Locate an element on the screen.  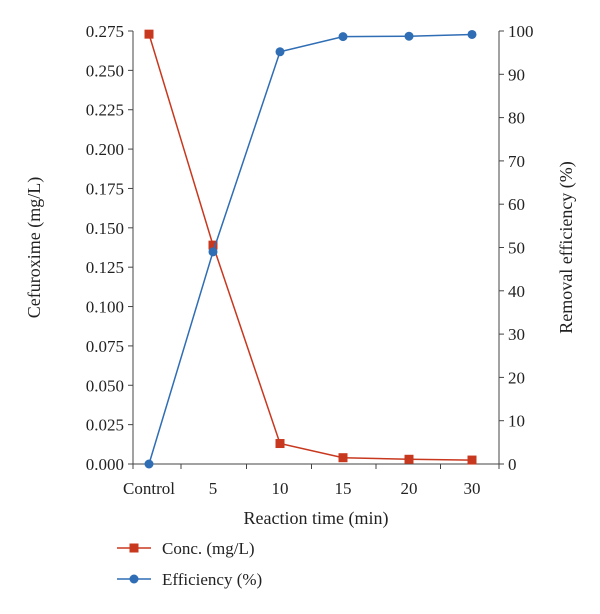
x-tick-label: 20 is located at coordinates (409, 488).